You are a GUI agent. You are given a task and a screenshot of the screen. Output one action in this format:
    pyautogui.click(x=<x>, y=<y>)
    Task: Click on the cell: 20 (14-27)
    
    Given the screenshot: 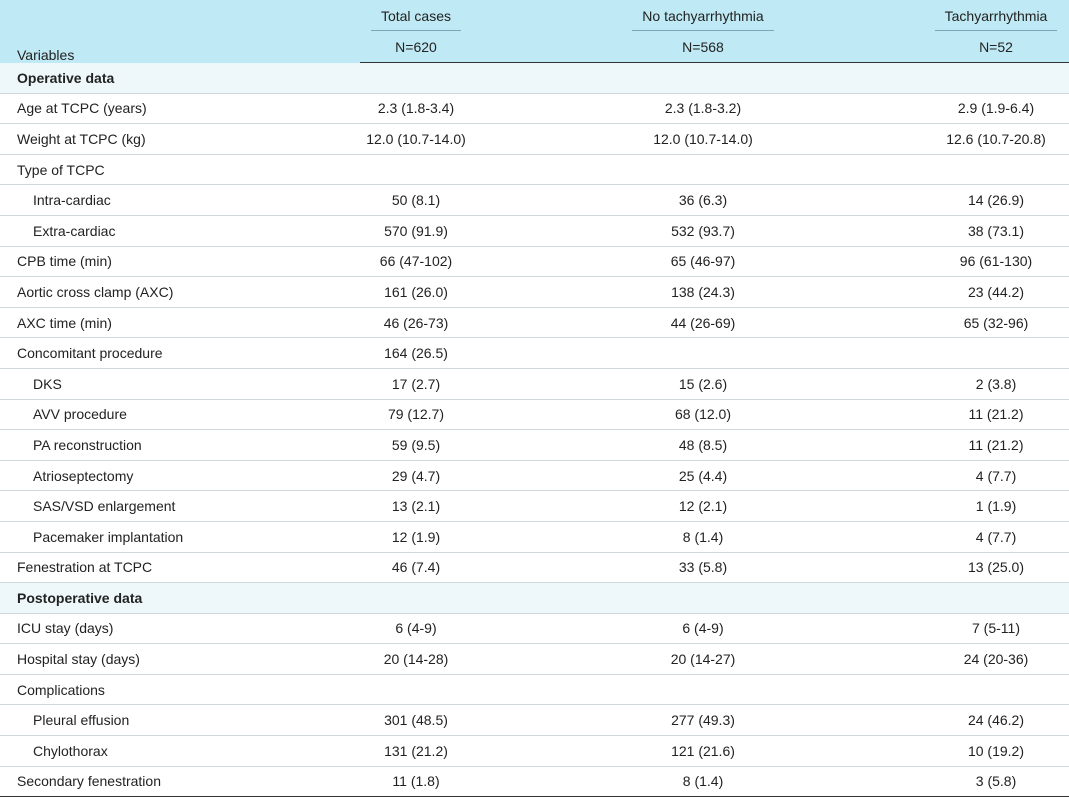 What is the action you would take?
    pyautogui.click(x=703, y=659)
    